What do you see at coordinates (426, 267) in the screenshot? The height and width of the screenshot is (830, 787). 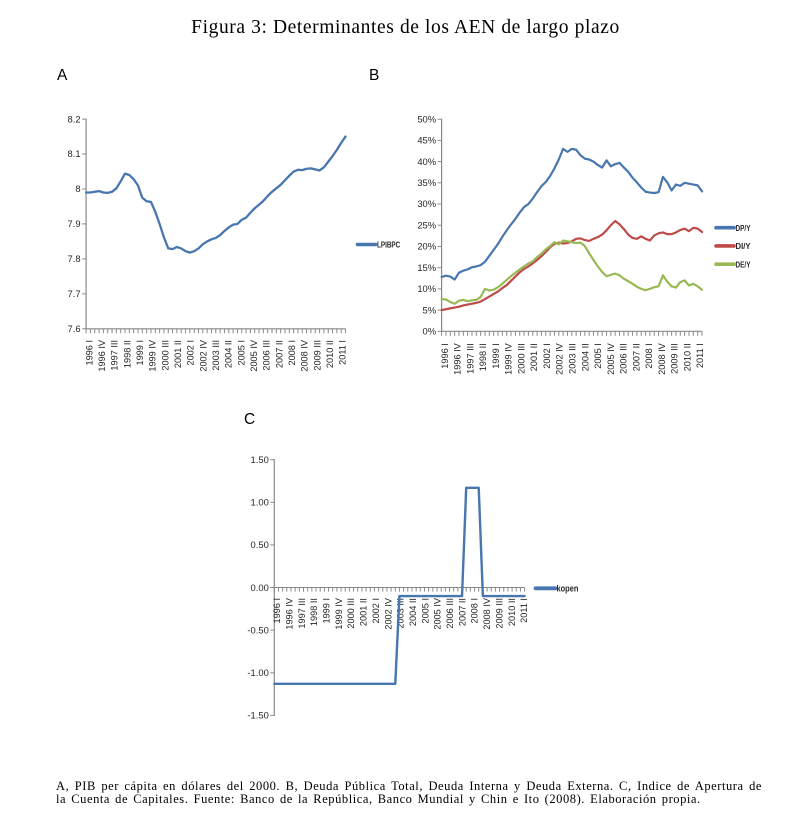 I see `svg-text: 15%` at bounding box center [426, 267].